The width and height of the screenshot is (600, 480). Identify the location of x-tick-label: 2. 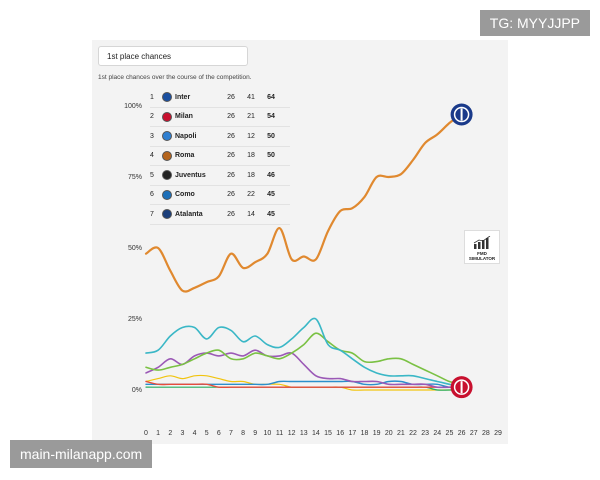
(170, 433).